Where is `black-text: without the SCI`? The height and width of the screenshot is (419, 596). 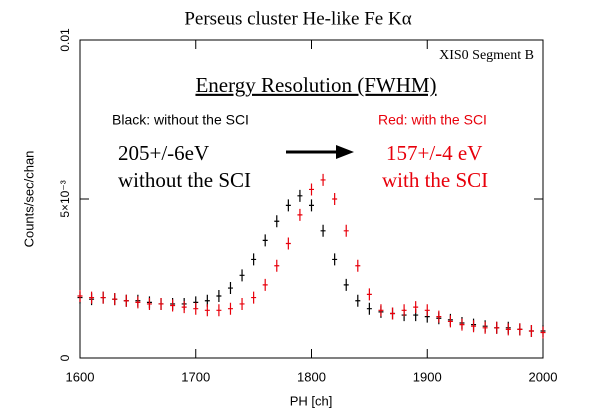
black-text: without the SCI is located at coordinates (184, 180).